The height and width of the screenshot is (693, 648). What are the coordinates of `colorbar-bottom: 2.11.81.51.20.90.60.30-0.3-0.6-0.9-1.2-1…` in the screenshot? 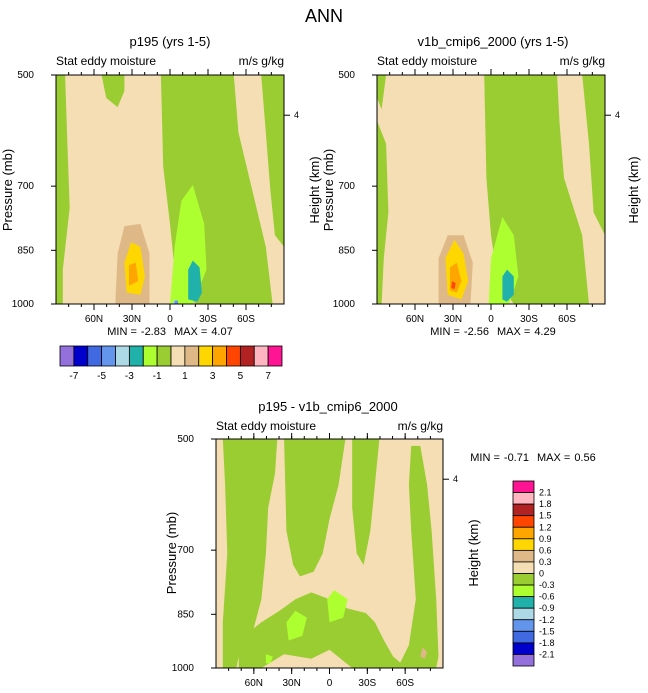 It's located at (533, 573).